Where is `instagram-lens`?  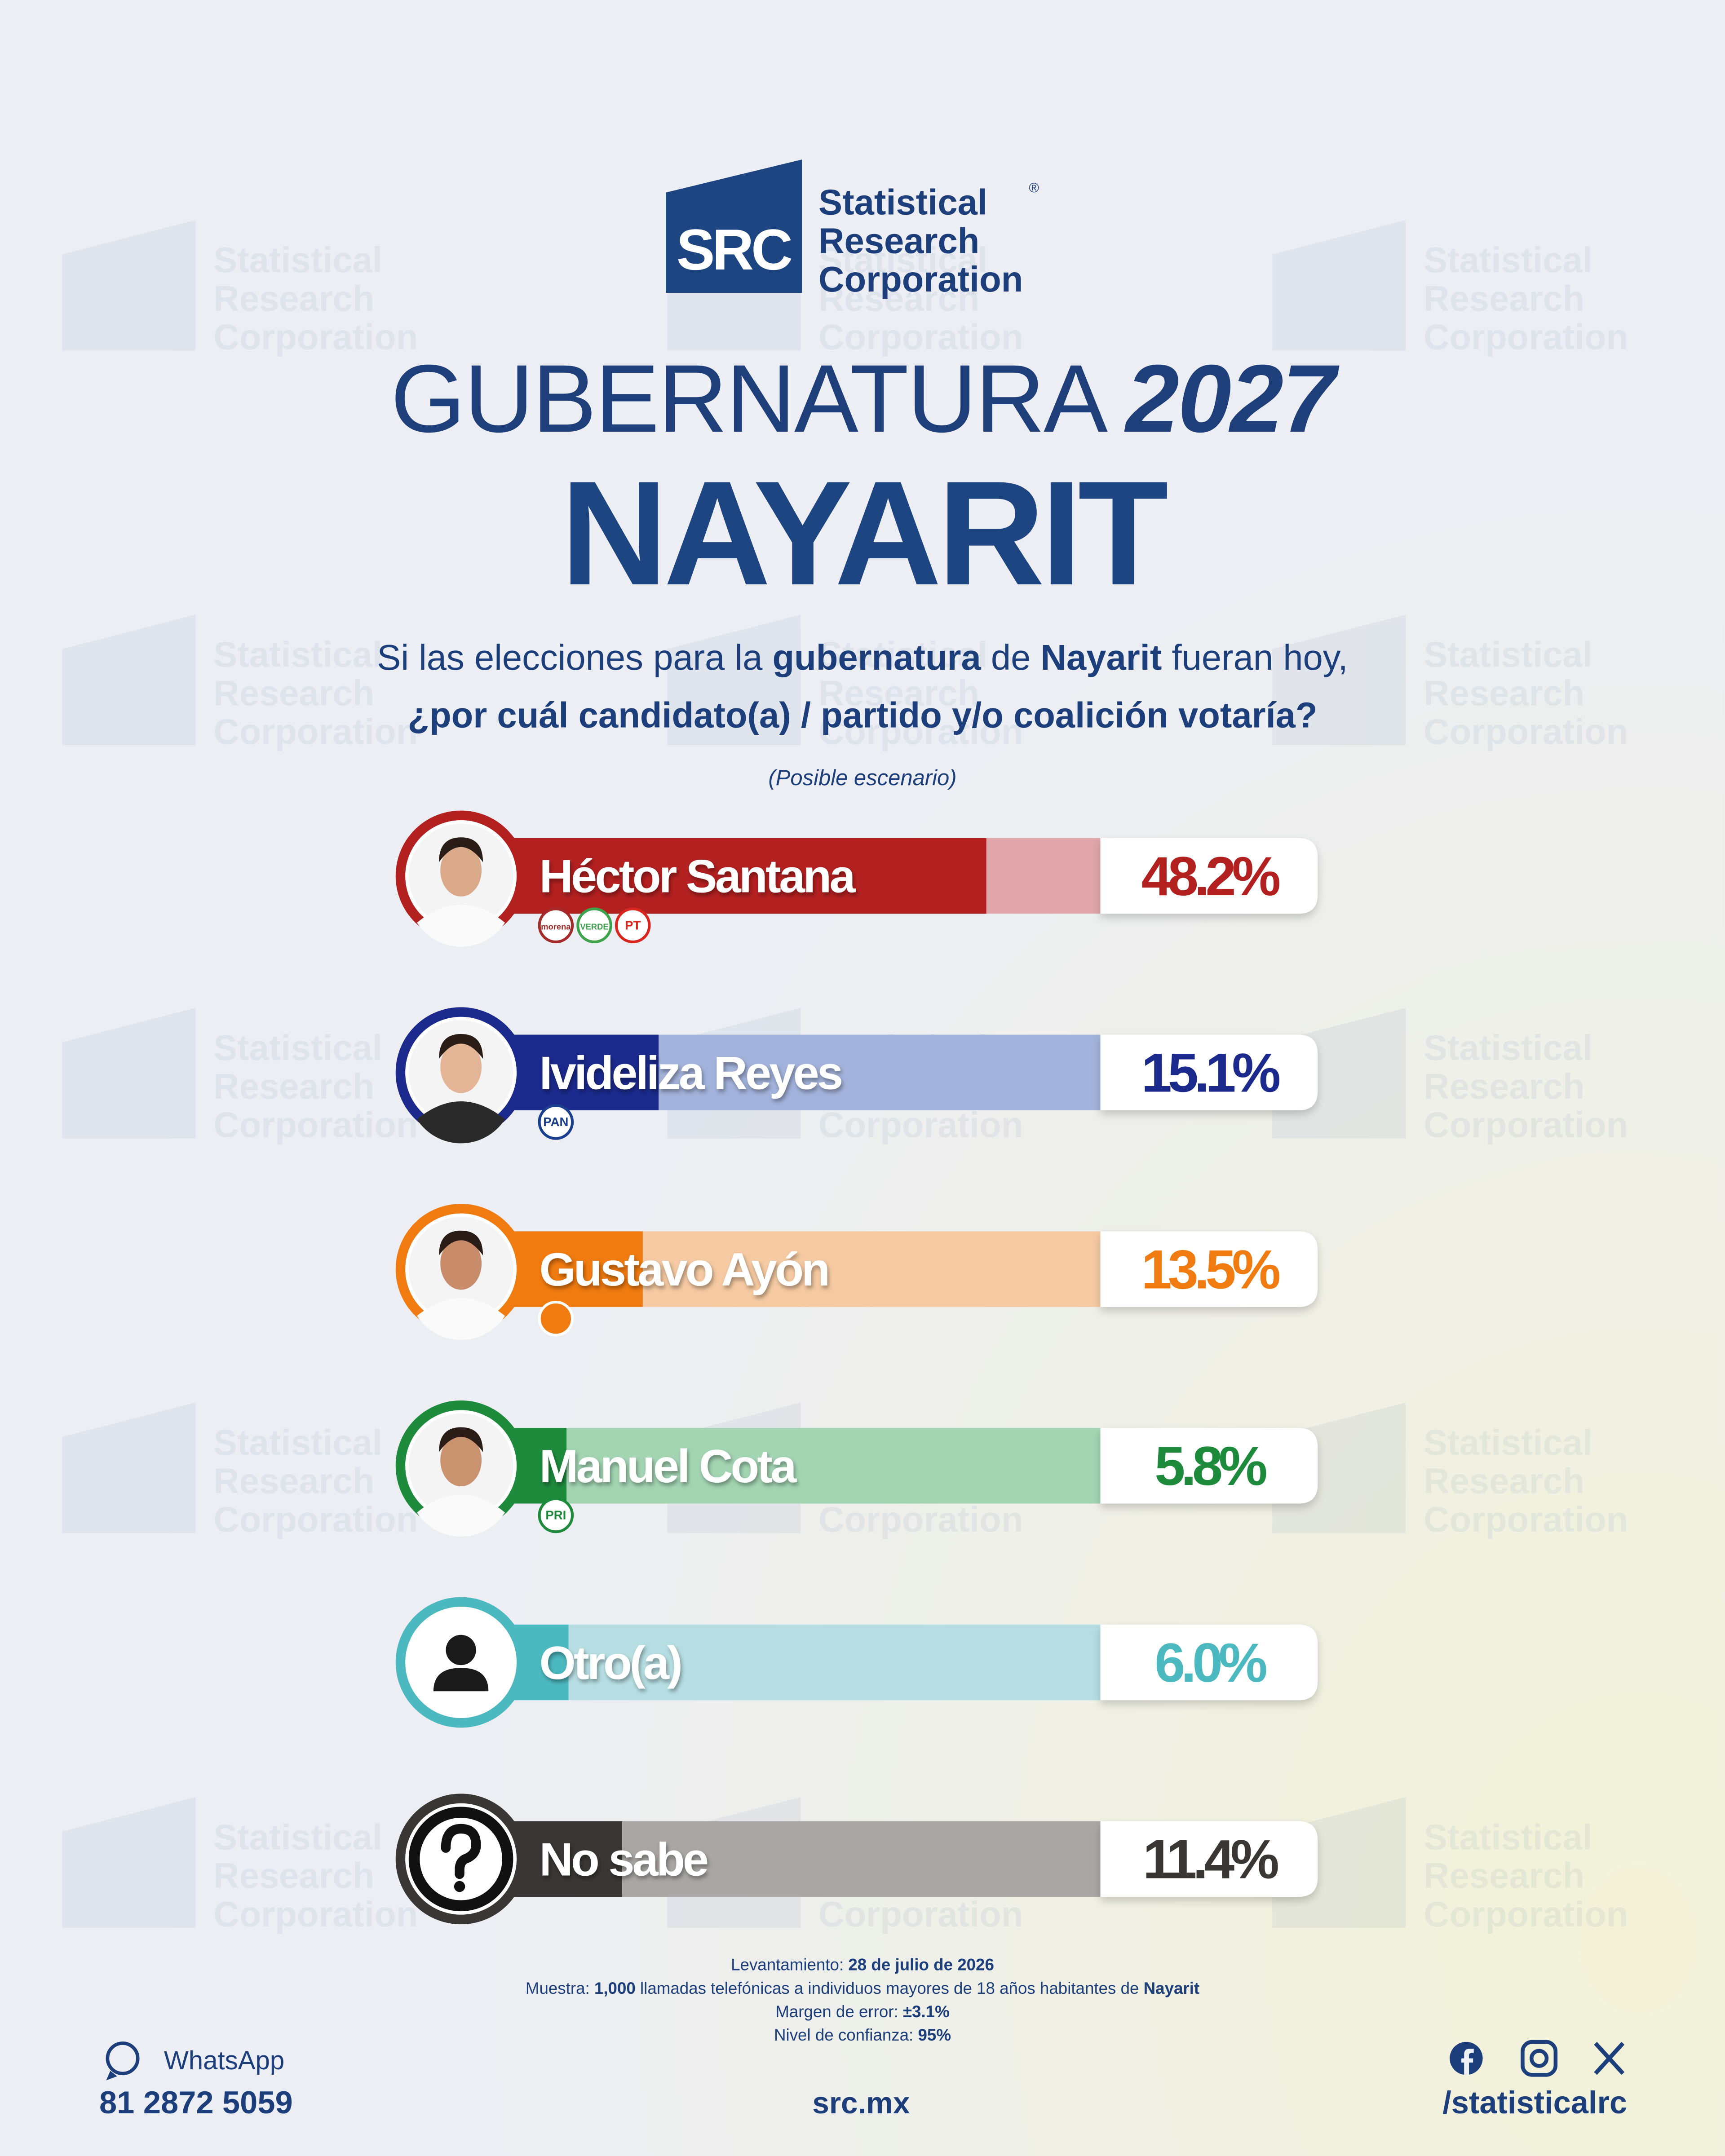
instagram-lens is located at coordinates (1539, 2059).